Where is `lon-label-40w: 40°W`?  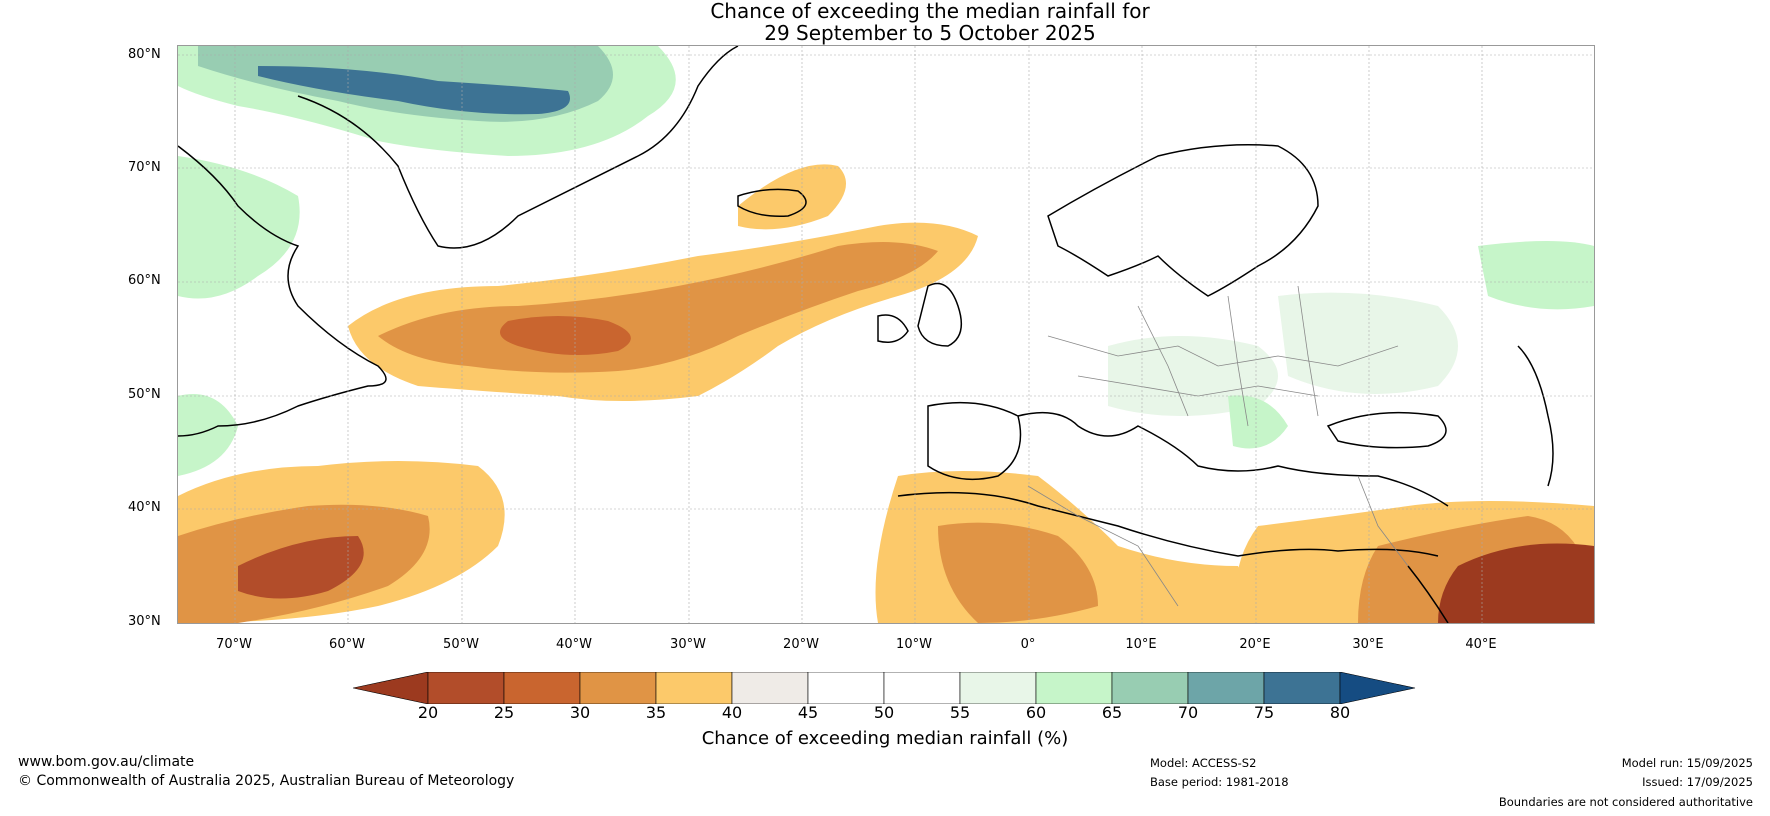
lon-label-40w: 40°W is located at coordinates (574, 644).